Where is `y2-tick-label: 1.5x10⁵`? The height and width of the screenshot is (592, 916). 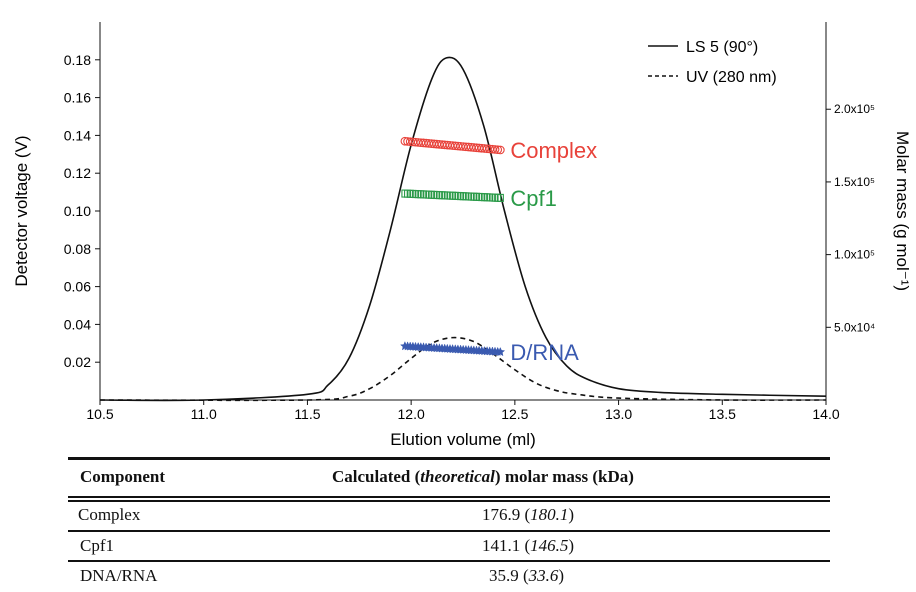
y2-tick-label: 1.5x10⁵ is located at coordinates (854, 182).